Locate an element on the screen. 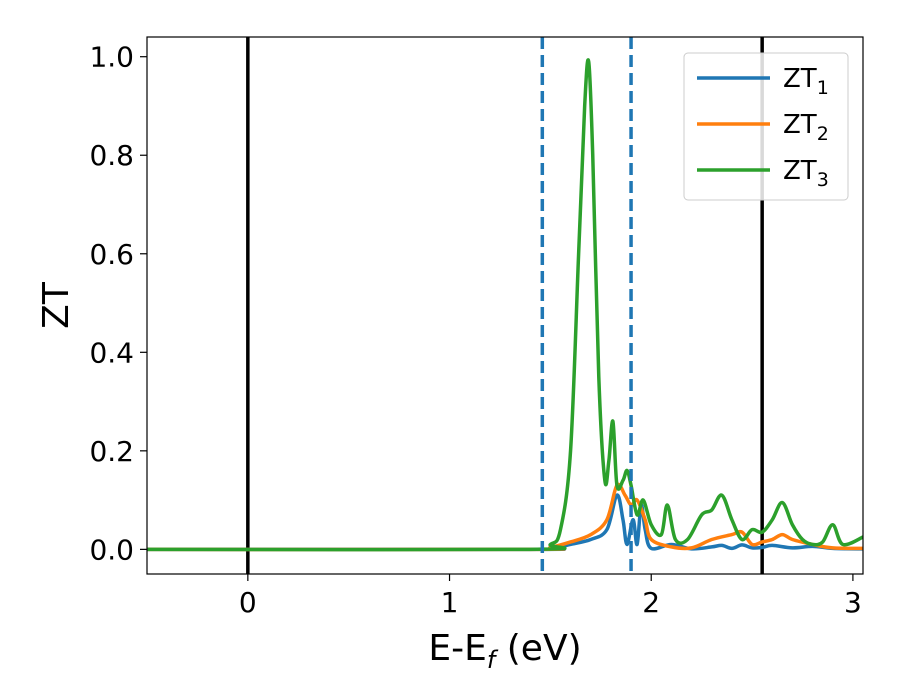 The width and height of the screenshot is (900, 700). y-tick-label: 1.0 is located at coordinates (111, 57).